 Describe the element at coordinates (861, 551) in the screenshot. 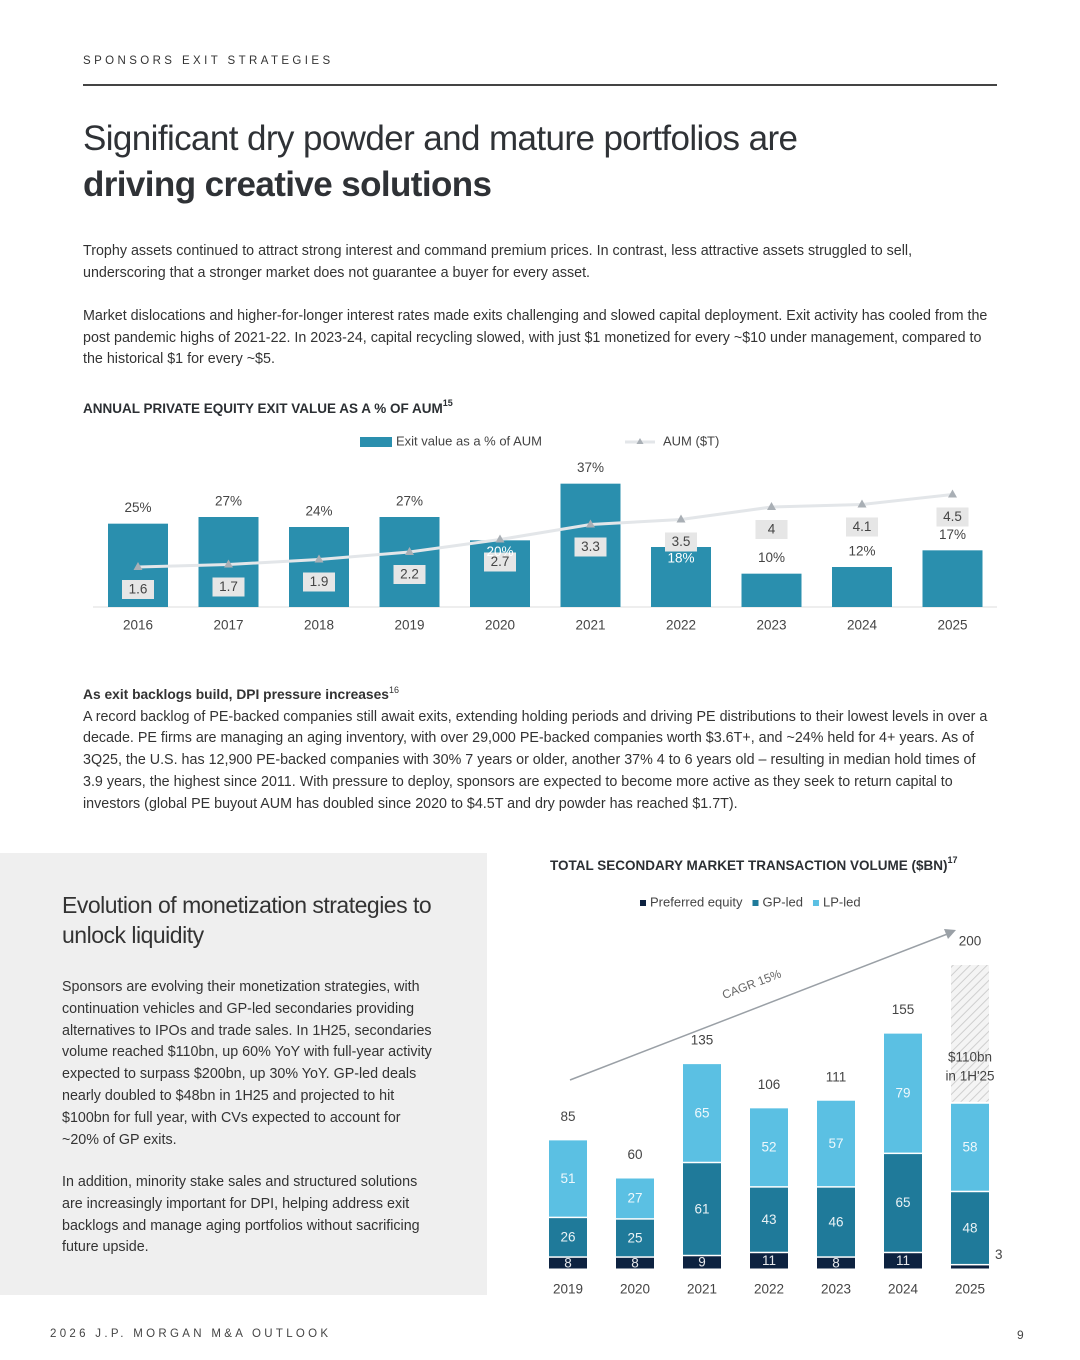

I see `value-label: 12%` at that location.